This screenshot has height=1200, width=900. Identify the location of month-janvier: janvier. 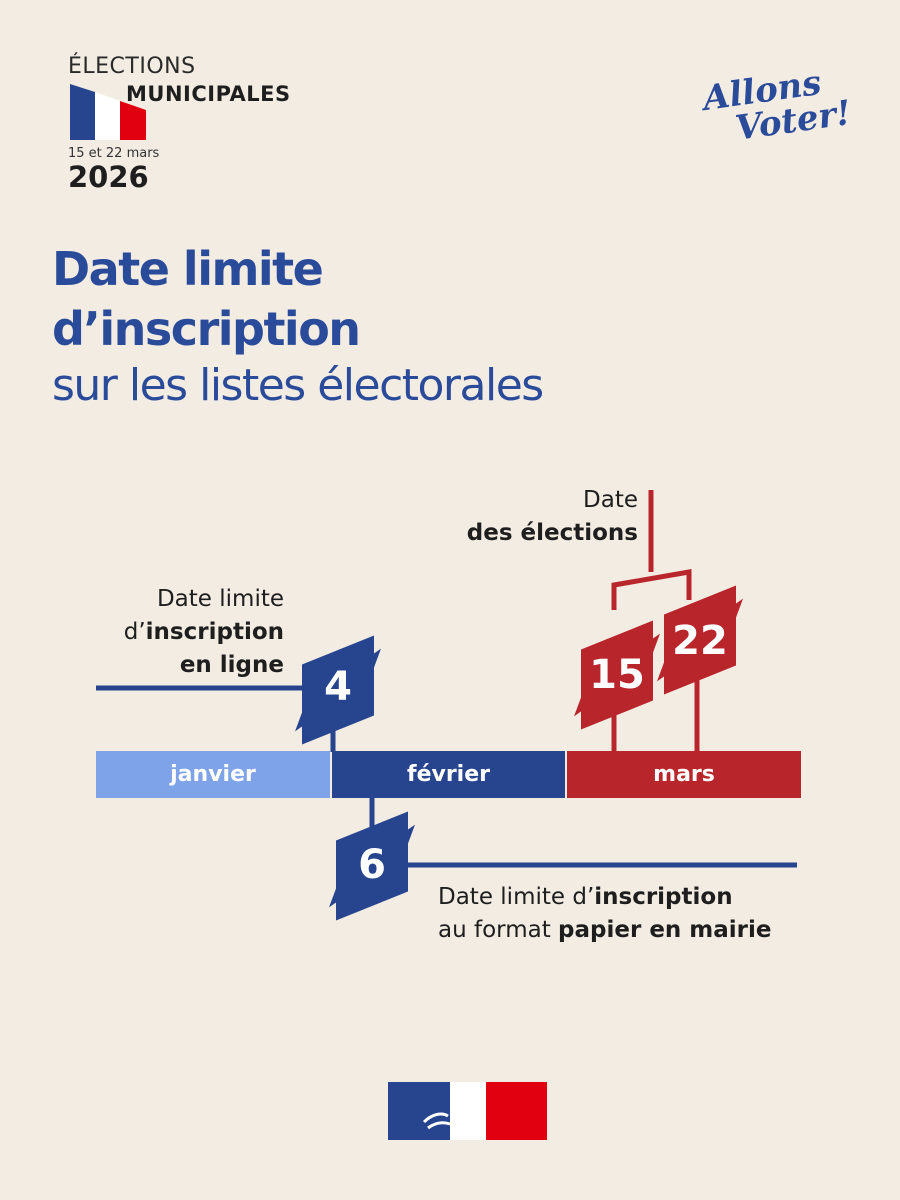
(213, 774).